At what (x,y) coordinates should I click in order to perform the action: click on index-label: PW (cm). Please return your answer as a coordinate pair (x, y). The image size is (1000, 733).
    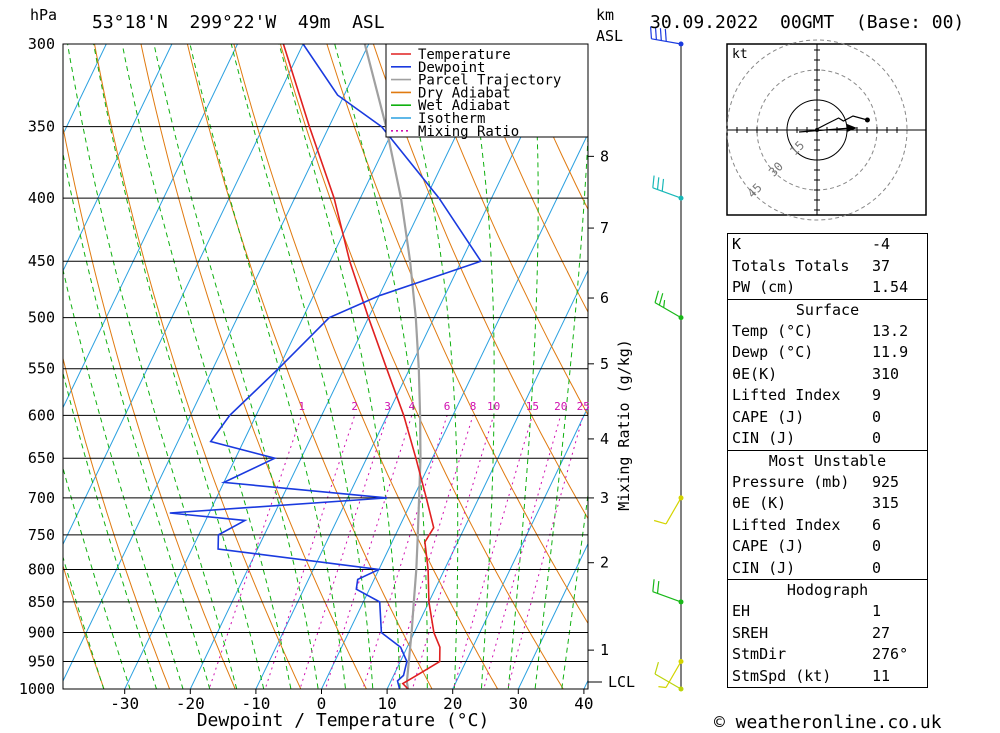
    Looking at the image, I should click on (764, 287).